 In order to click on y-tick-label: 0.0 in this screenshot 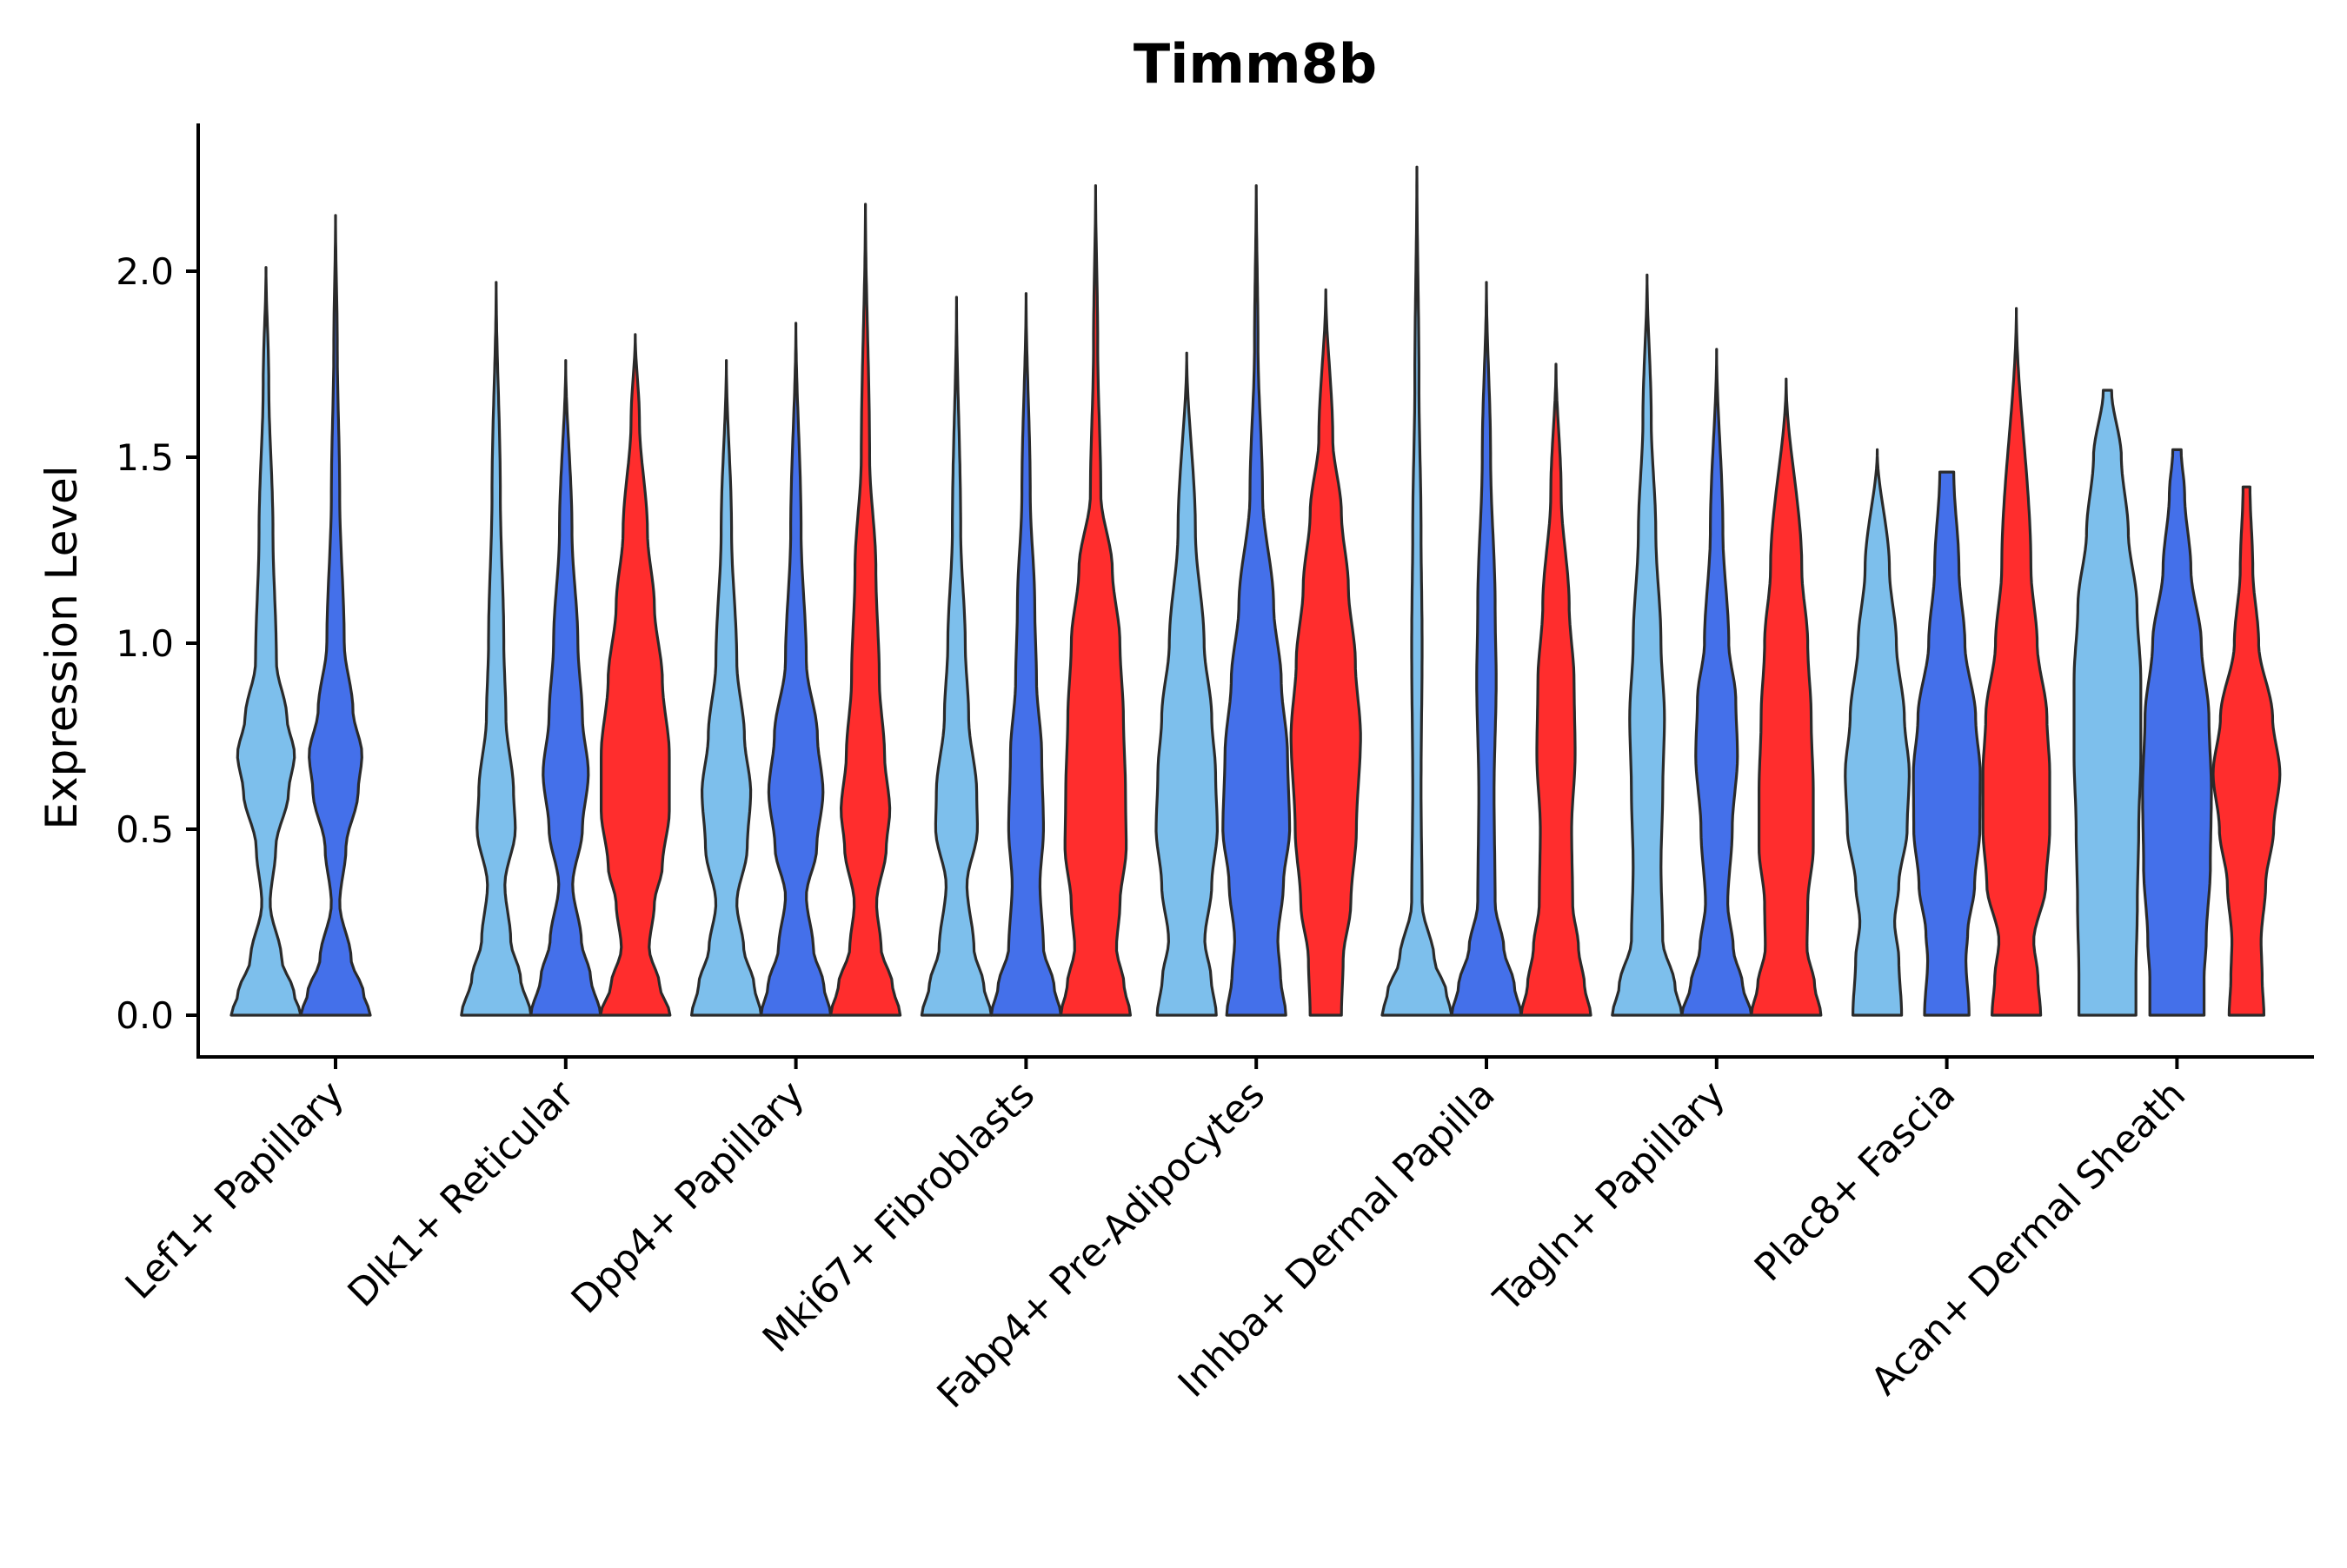, I will do `click(145, 1015)`.